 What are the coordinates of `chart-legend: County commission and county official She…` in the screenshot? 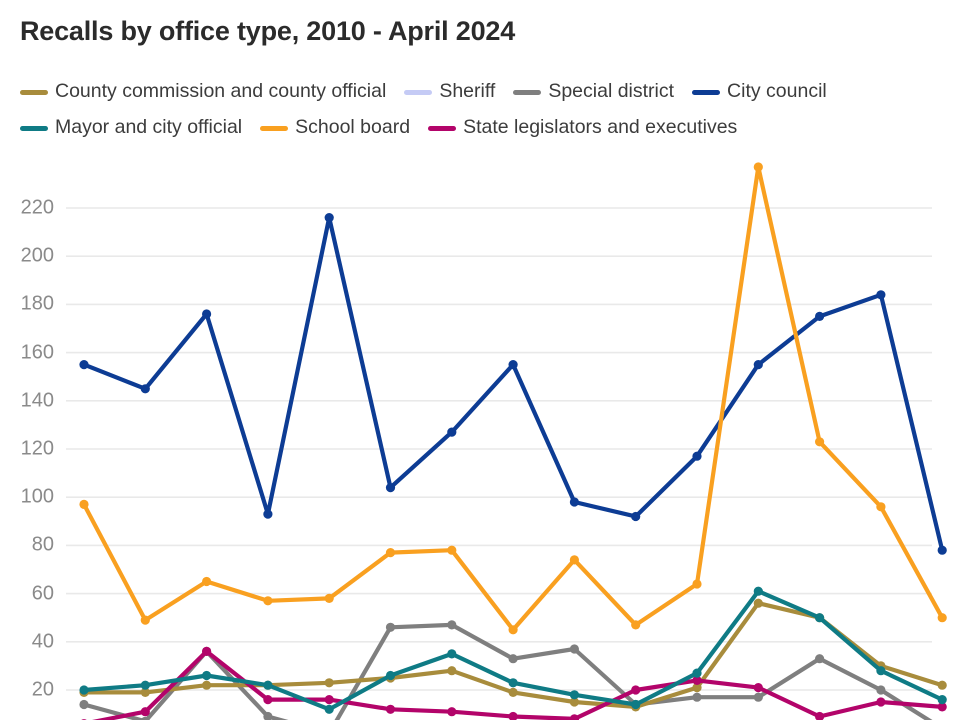 It's located at (482, 110).